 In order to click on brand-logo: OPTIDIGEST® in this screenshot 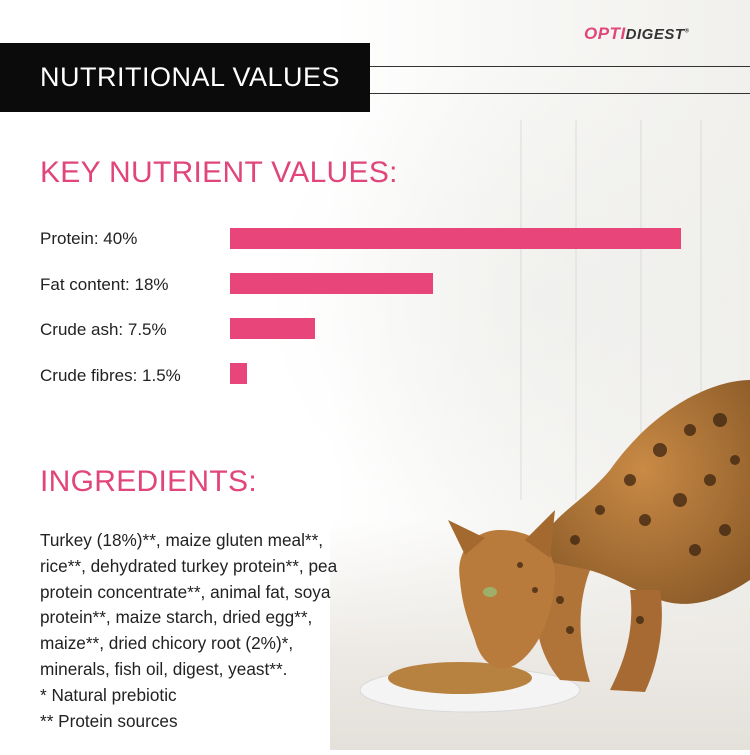, I will do `click(637, 33)`.